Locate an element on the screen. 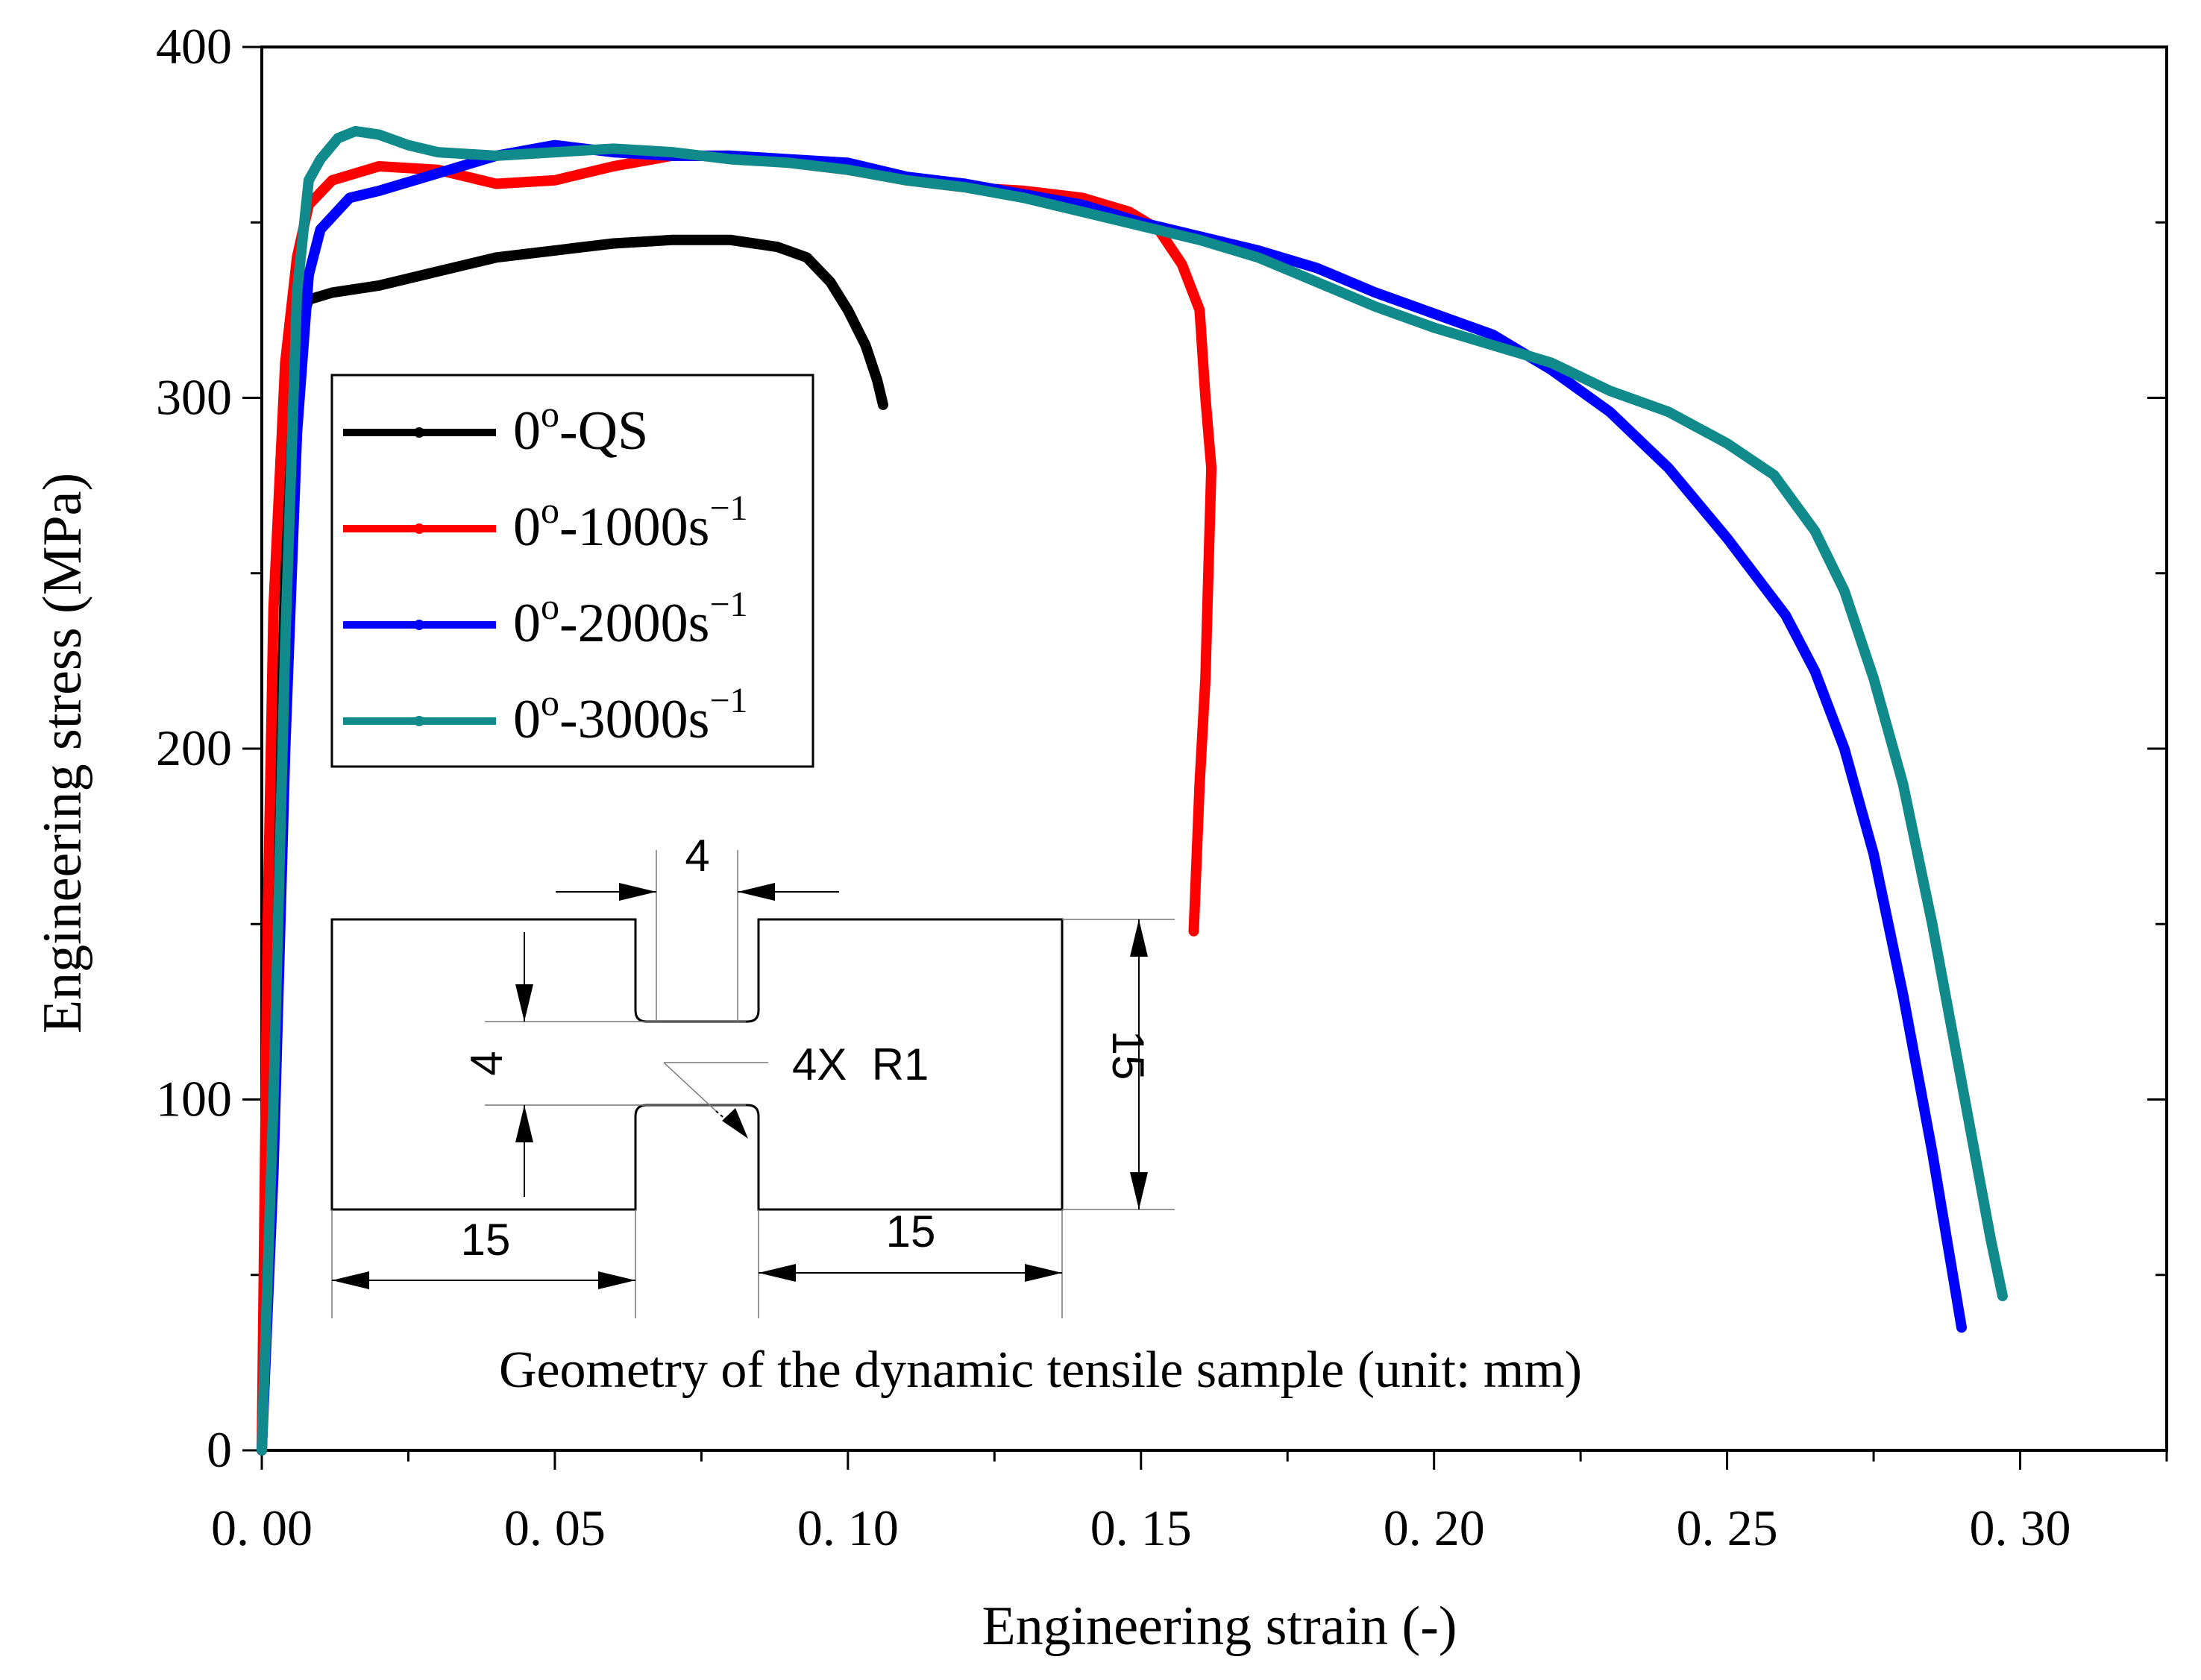  legend-label-2: 0o-2000s−1 is located at coordinates (630, 619).